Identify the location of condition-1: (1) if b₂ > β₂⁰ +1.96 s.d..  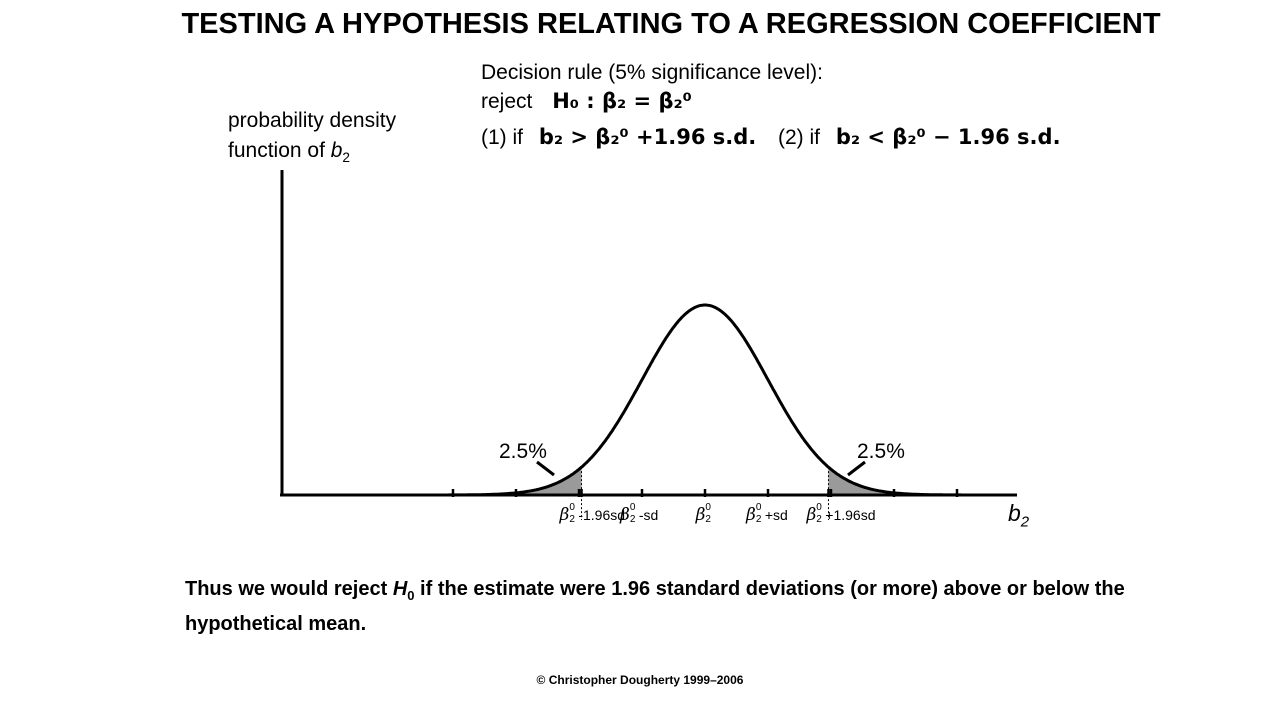
(618, 137).